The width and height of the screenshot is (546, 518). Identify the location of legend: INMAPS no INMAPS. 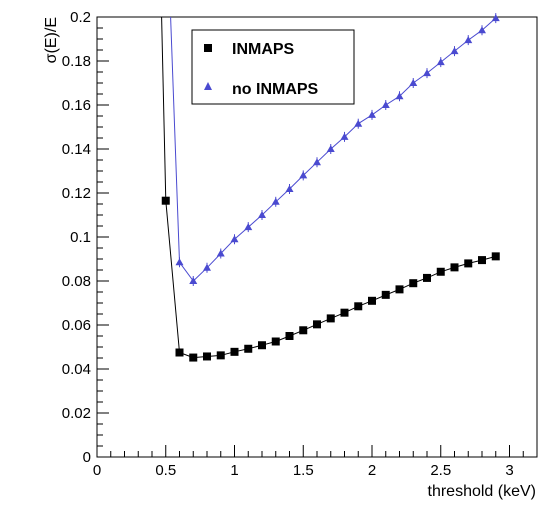
(273, 67).